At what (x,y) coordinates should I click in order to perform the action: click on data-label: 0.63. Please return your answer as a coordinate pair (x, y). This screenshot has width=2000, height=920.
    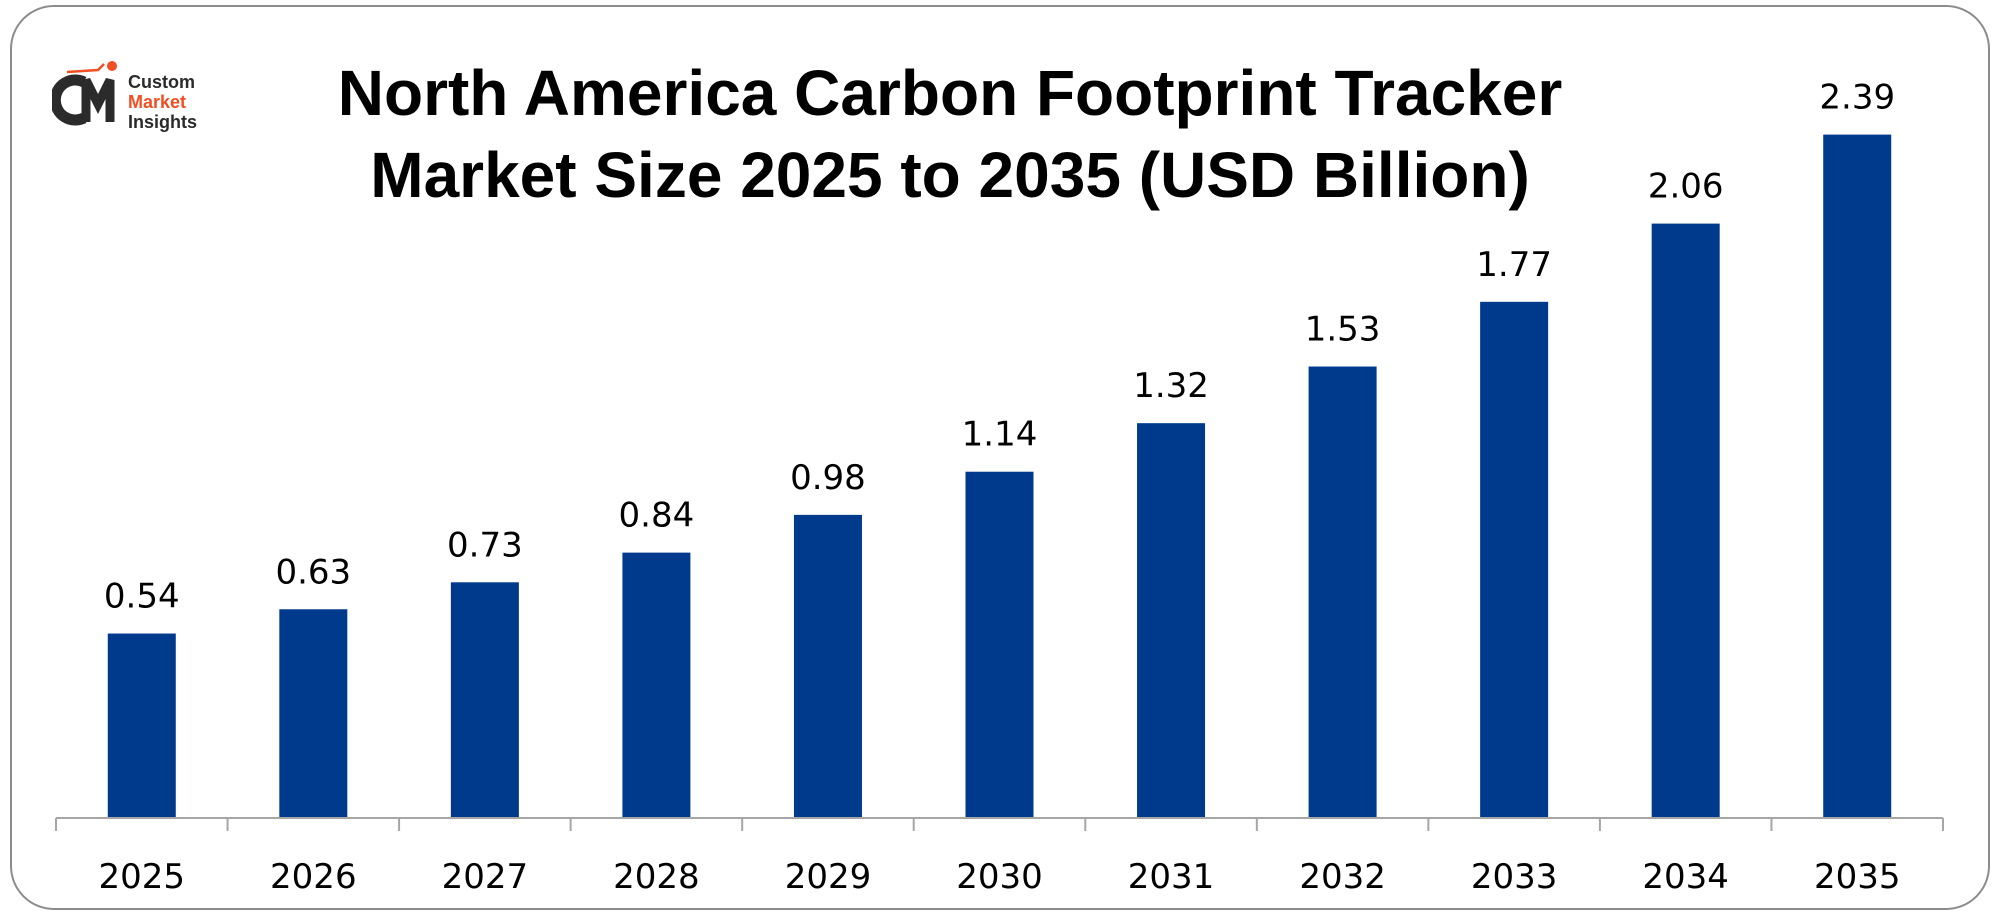
    Looking at the image, I should click on (313, 572).